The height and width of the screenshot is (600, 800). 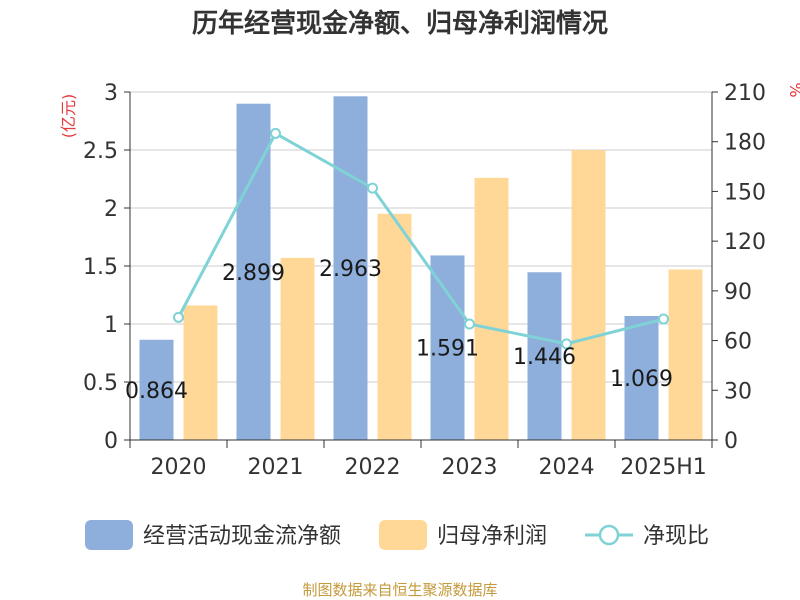 What do you see at coordinates (111, 209) in the screenshot?
I see `left-tick-label: 2` at bounding box center [111, 209].